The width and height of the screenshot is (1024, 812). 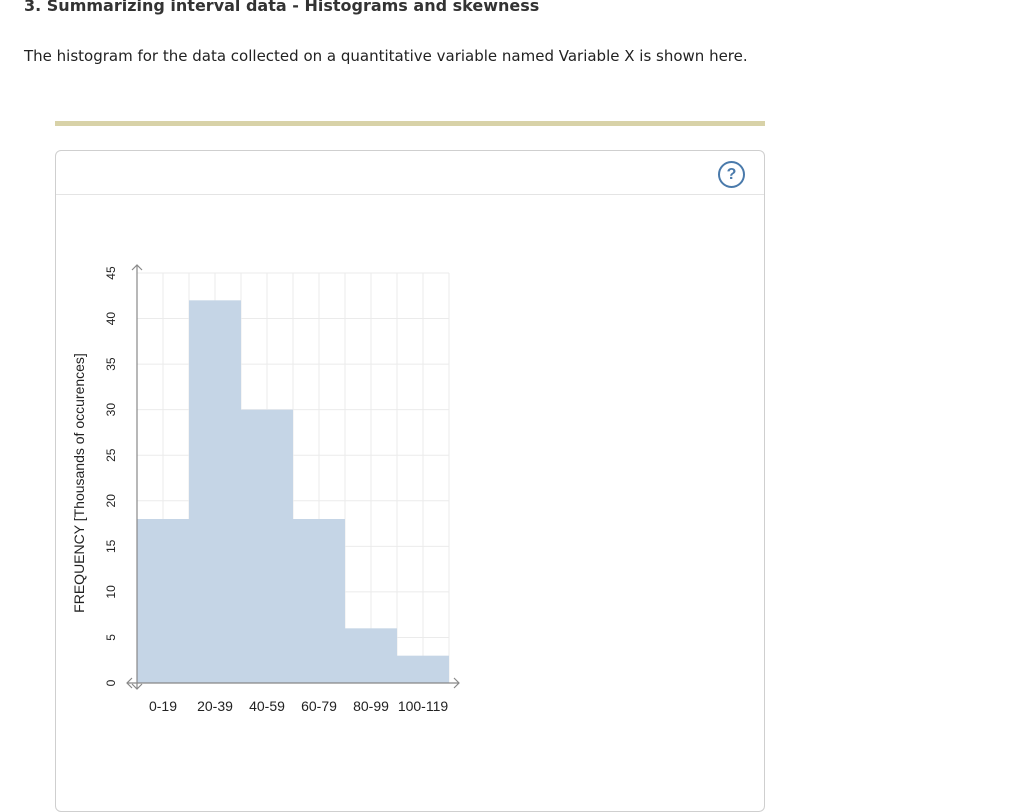 I want to click on x-category-label: 40-59, so click(x=267, y=706).